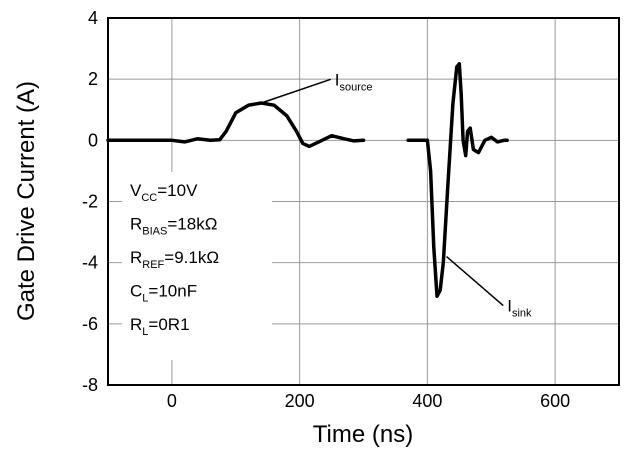  Describe the element at coordinates (427, 401) in the screenshot. I see `x-tick-label: 400` at that location.